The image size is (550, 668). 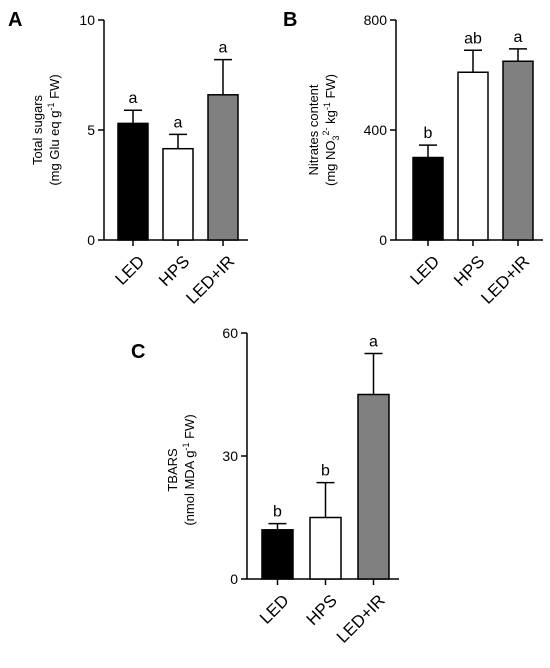 What do you see at coordinates (383, 240) in the screenshot?
I see `y-tick-label-b: 0` at bounding box center [383, 240].